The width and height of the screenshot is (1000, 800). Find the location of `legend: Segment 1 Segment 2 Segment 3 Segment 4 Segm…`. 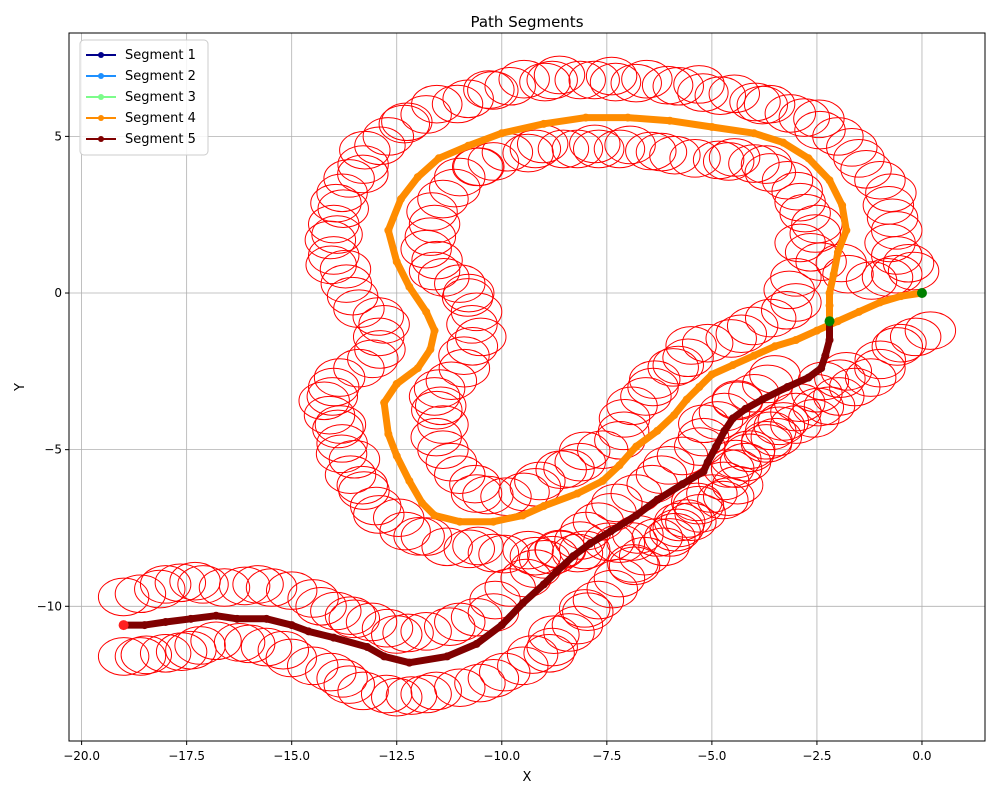

legend: Segment 1 Segment 2 Segment 3 Segment 4 Segm… is located at coordinates (144, 97).